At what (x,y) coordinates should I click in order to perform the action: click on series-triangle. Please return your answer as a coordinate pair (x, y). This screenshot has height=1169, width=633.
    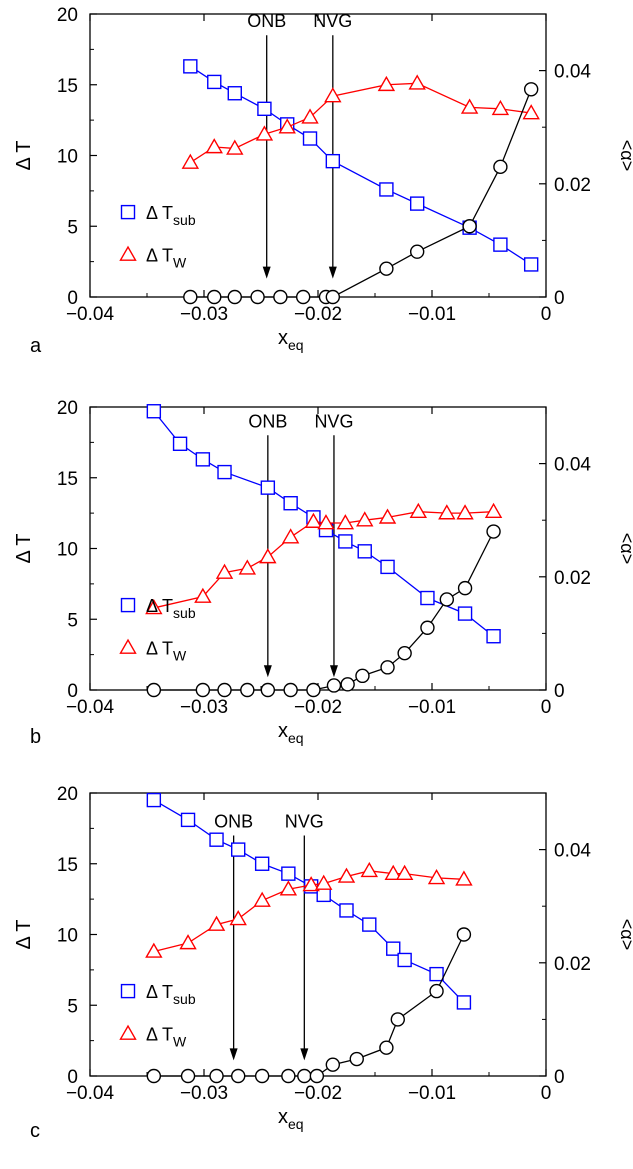
    Looking at the image, I should click on (309, 909).